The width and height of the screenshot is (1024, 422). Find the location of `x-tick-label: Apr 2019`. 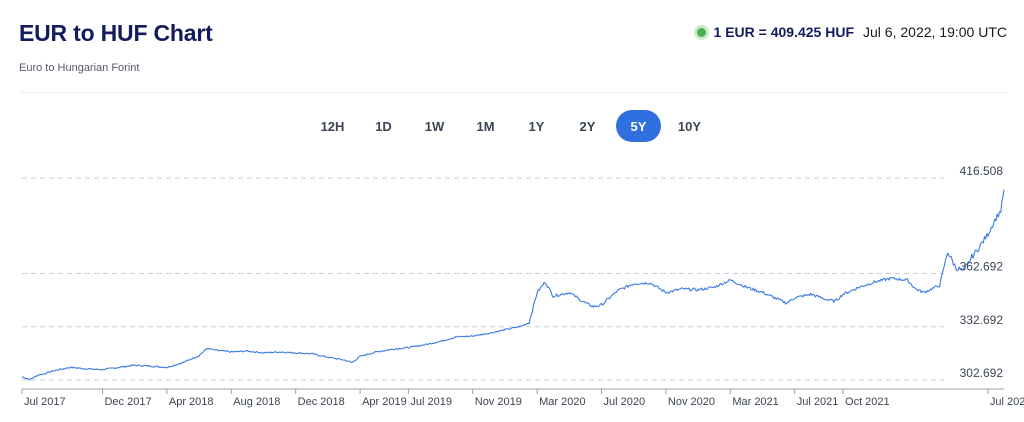

x-tick-label: Apr 2019 is located at coordinates (384, 402).